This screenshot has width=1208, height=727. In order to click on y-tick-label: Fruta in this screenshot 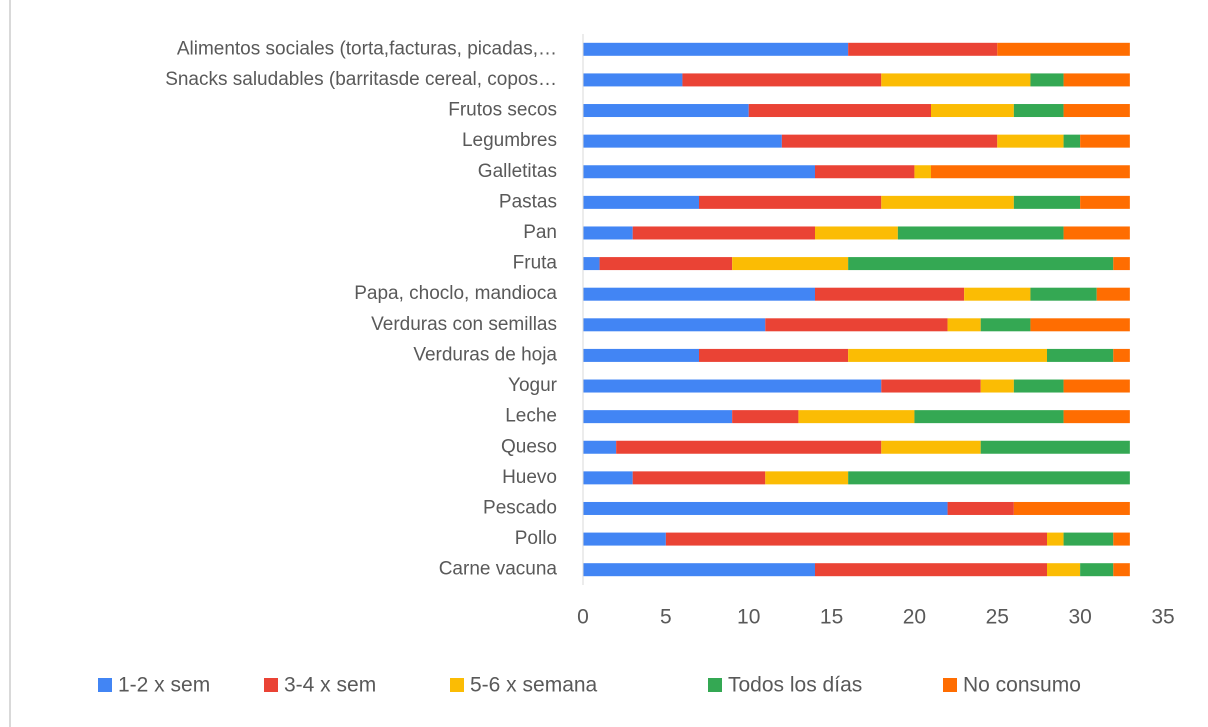, I will do `click(535, 263)`.